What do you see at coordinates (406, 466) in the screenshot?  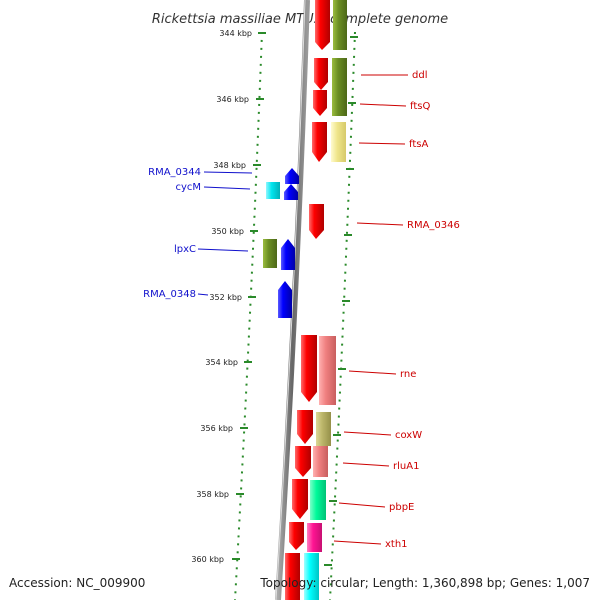 I see `gene-label-rluA1: rluA1` at bounding box center [406, 466].